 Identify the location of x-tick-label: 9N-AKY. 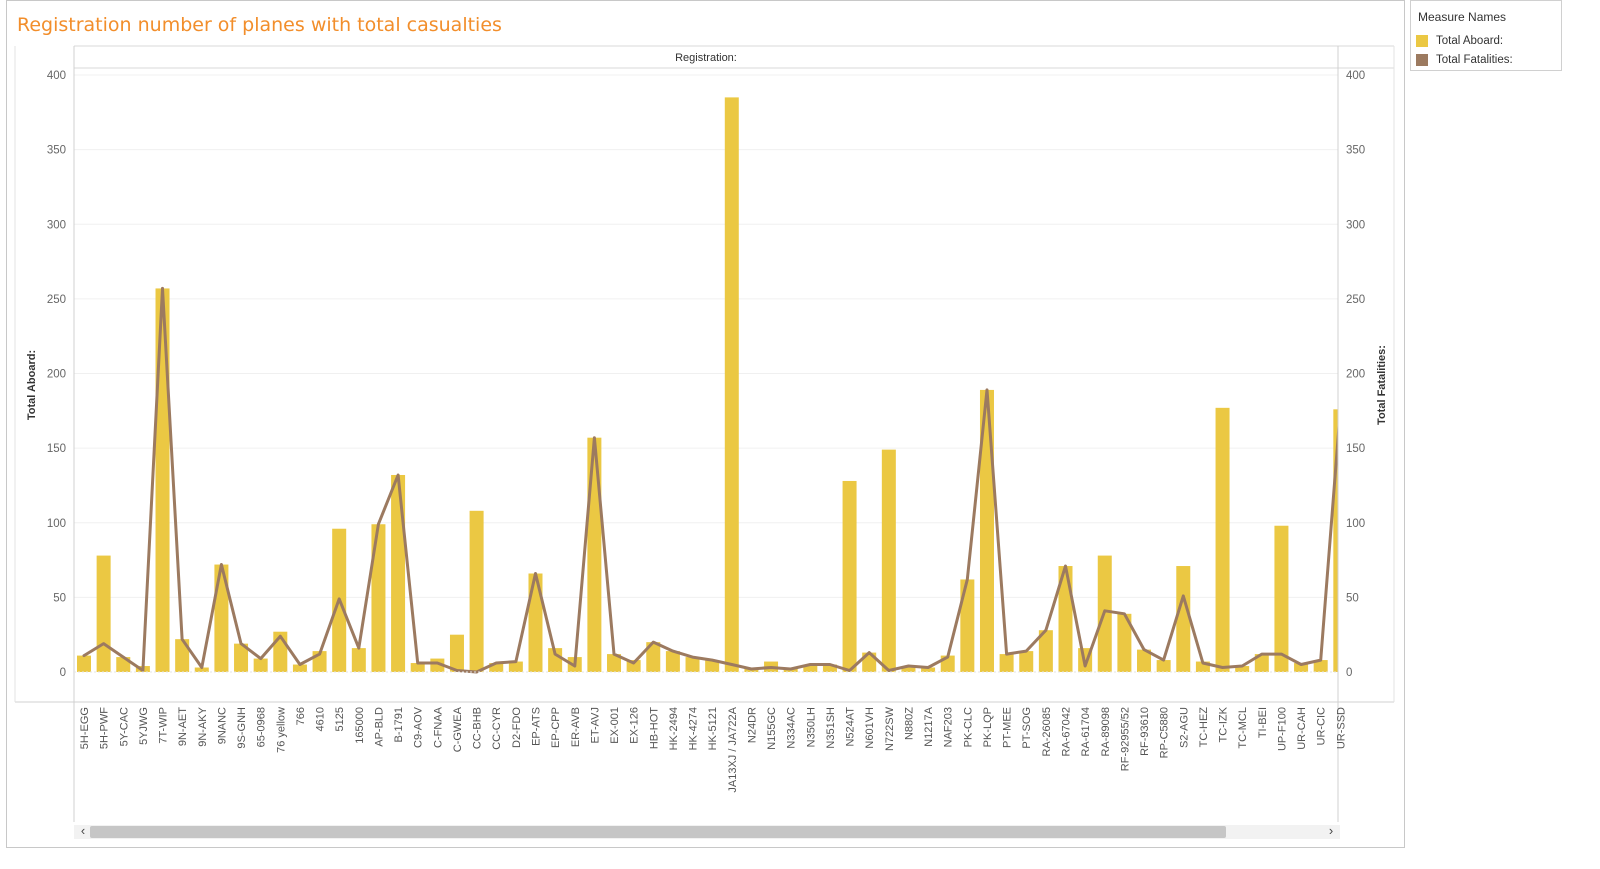
(203, 726).